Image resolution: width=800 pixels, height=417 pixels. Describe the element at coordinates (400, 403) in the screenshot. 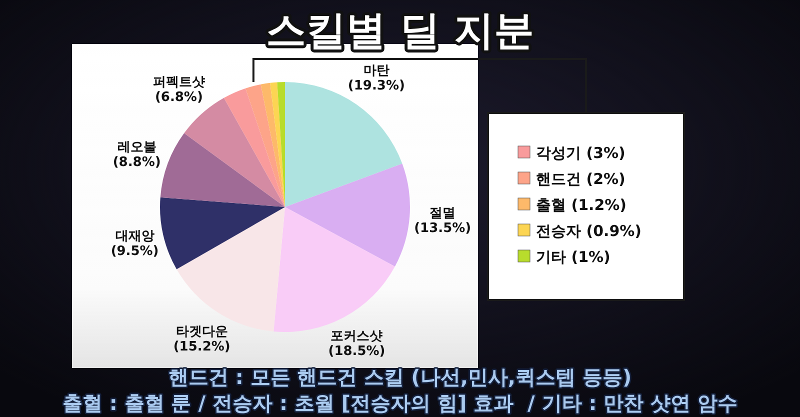

I see `annotation: 출혈 : 출혈 룬 / 전승자 : 초월 [전승자의 힘] 효과 / 기타 : 만찬 샷연 암수` at that location.